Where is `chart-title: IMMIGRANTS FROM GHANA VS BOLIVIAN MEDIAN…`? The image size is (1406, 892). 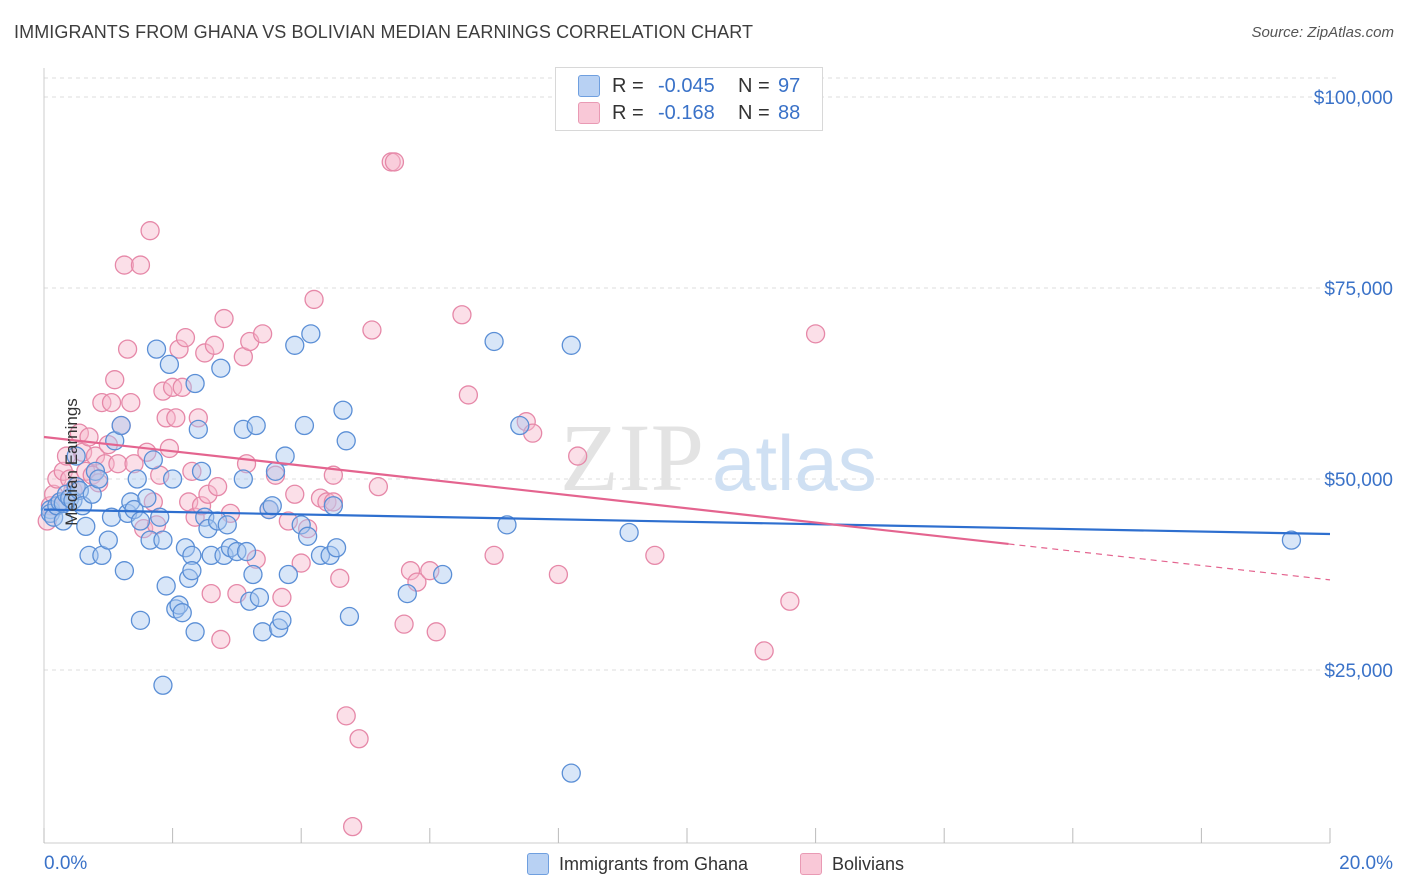 chart-title: IMMIGRANTS FROM GHANA VS BOLIVIAN MEDIAN… is located at coordinates (384, 32).